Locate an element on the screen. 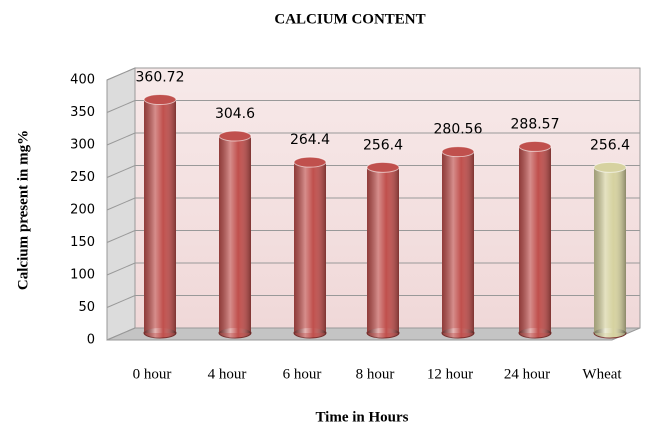 The image size is (653, 429). x-tick-label: 8 hour is located at coordinates (375, 374).